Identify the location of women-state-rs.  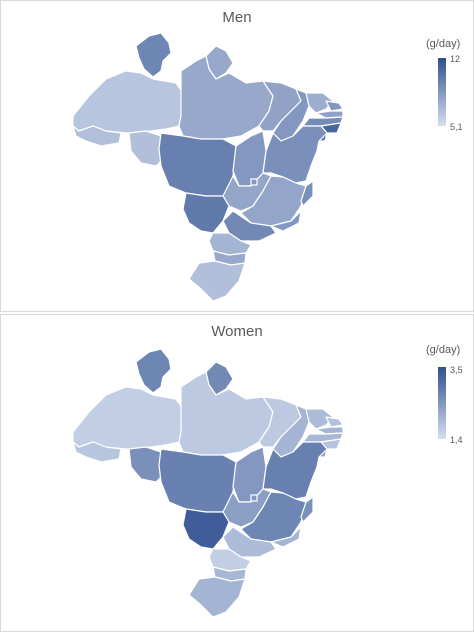
(217, 597).